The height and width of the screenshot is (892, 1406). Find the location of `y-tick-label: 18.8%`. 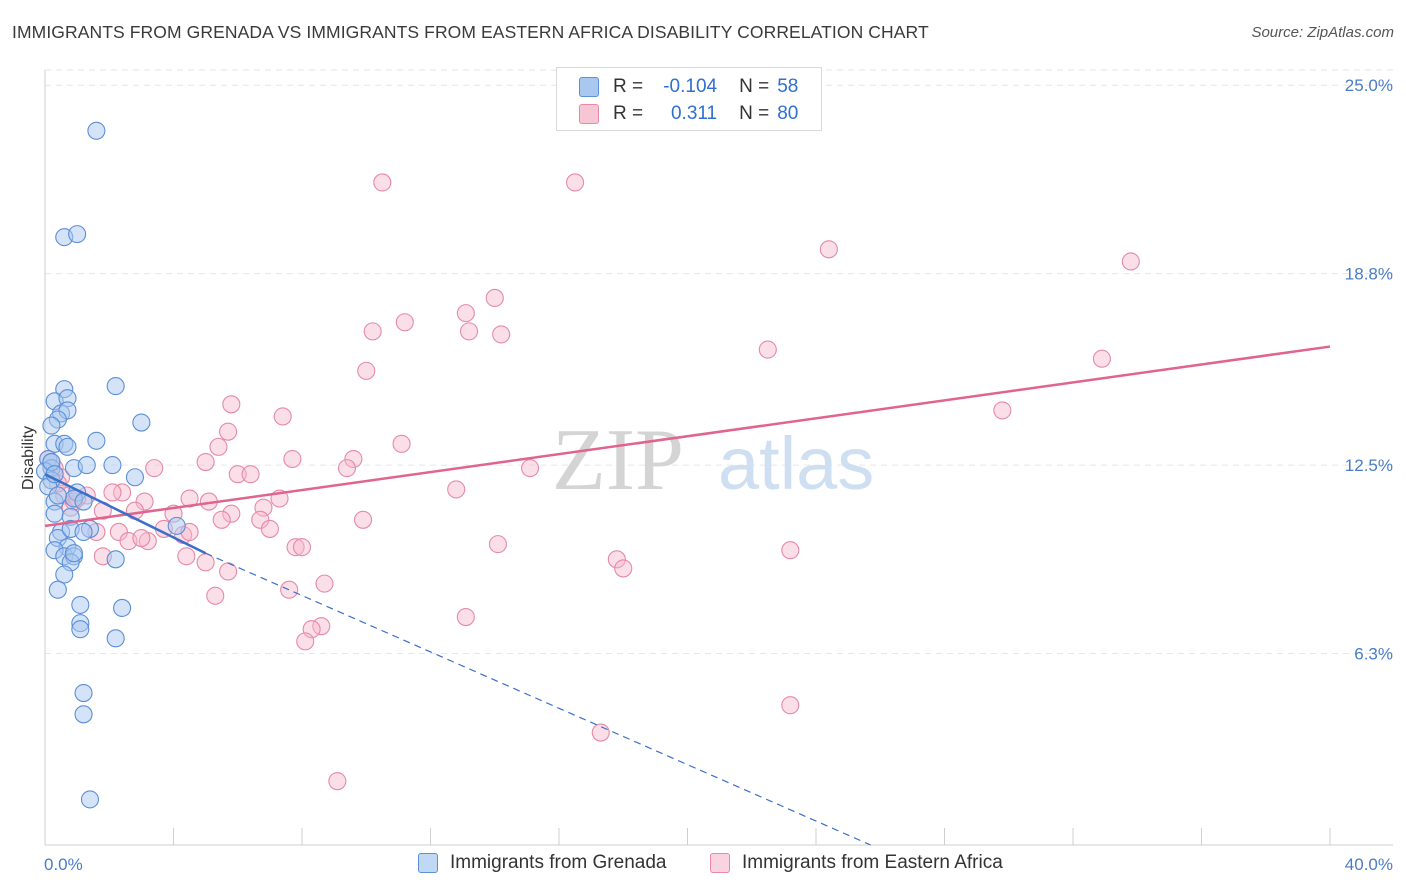

y-tick-label: 18.8% is located at coordinates (1369, 274).